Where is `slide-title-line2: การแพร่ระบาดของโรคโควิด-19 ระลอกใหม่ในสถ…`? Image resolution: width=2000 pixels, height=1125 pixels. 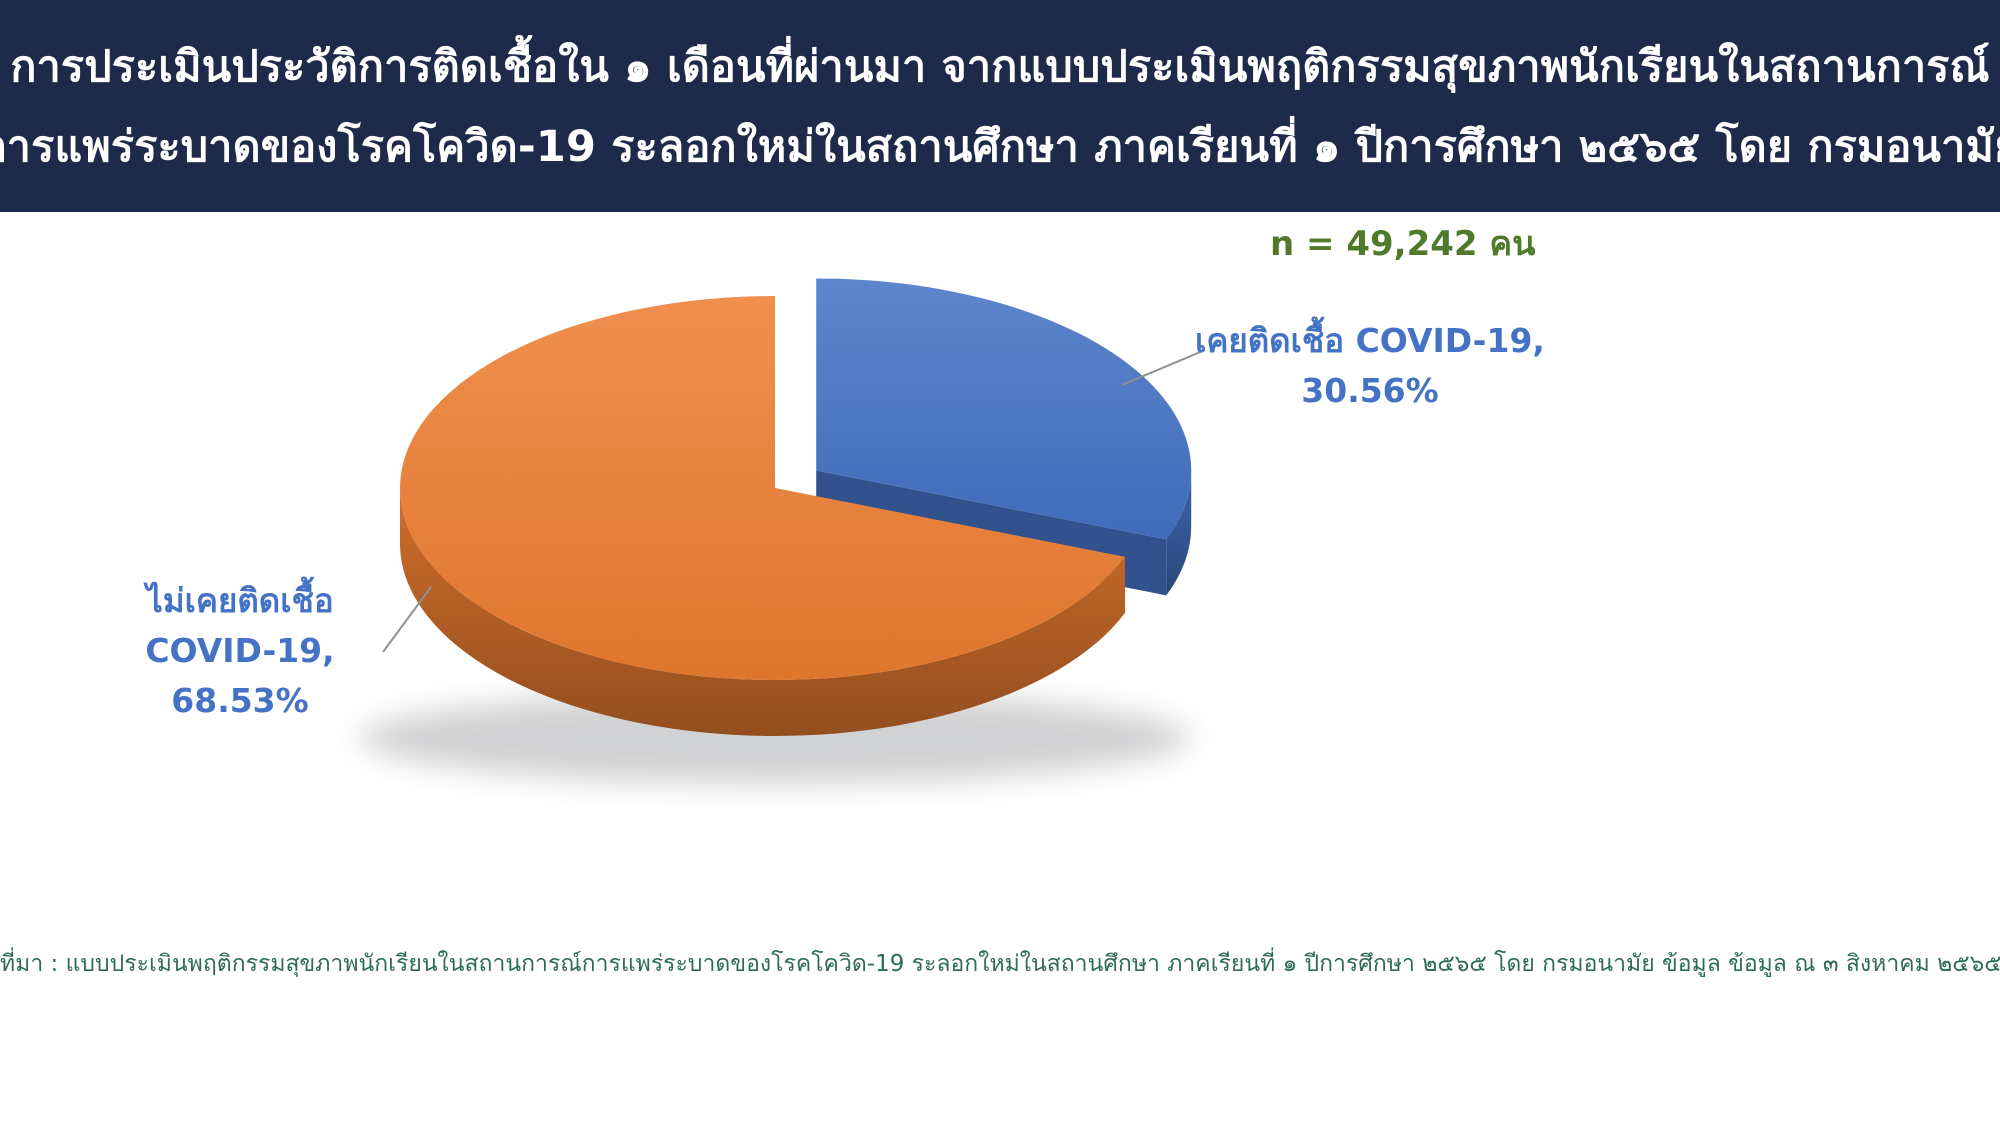 slide-title-line2: การแพร่ระบาดของโรคโควิด-19 ระลอกใหม่ในสถ… is located at coordinates (1000, 147).